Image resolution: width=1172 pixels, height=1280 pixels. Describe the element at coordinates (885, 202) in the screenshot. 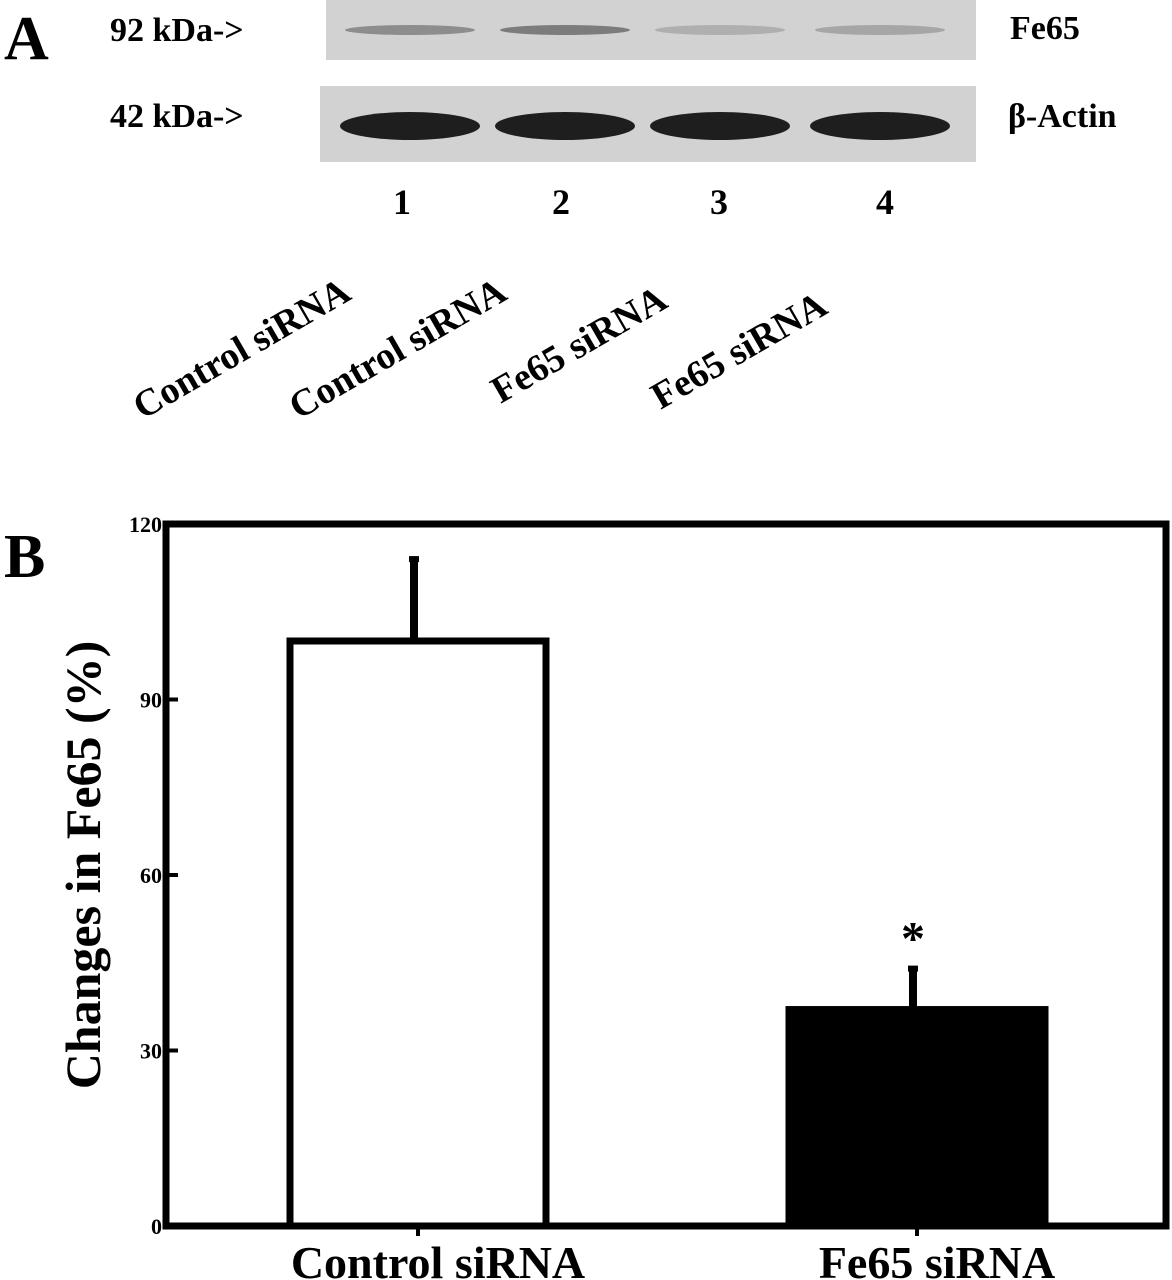

I see `lane-number-4: 4` at that location.